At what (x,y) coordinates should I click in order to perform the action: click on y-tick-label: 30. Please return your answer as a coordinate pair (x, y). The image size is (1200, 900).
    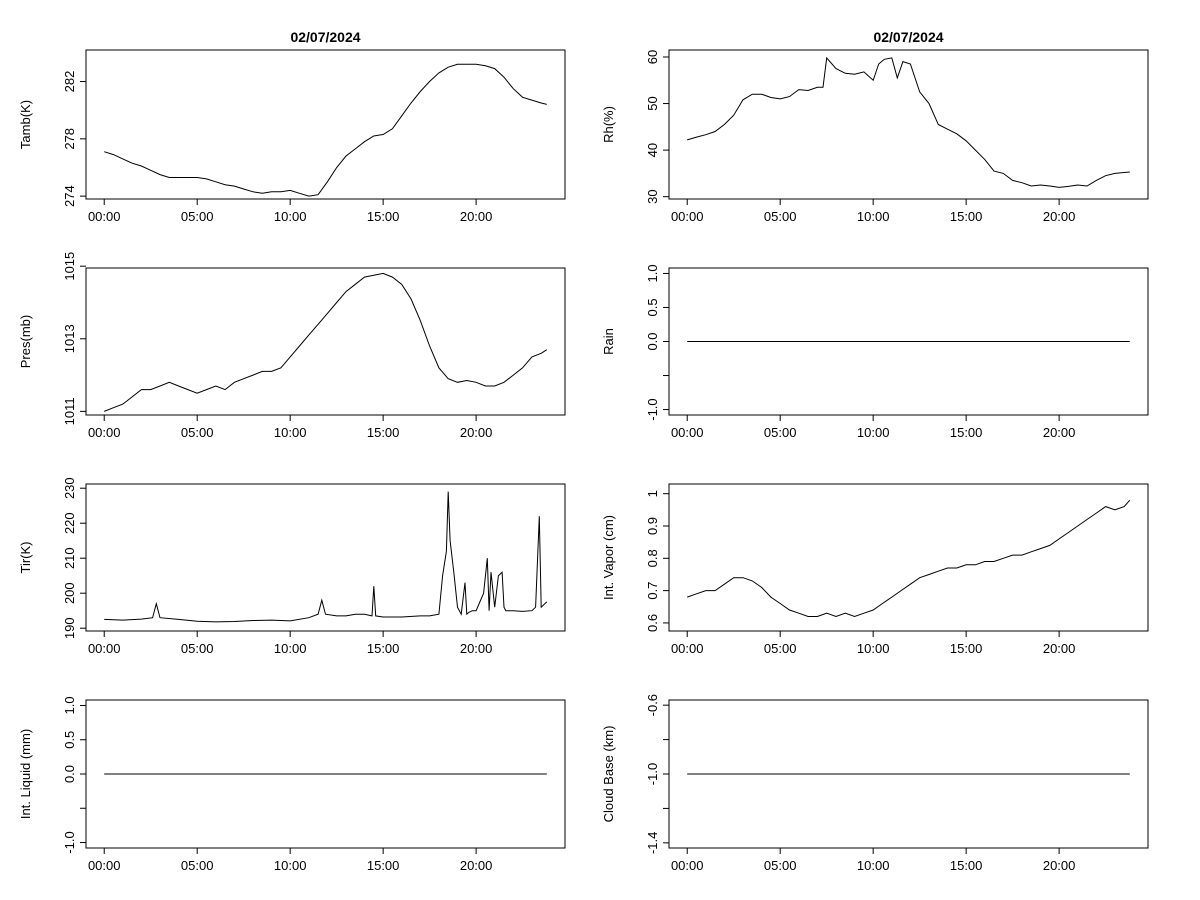
    Looking at the image, I should click on (652, 196).